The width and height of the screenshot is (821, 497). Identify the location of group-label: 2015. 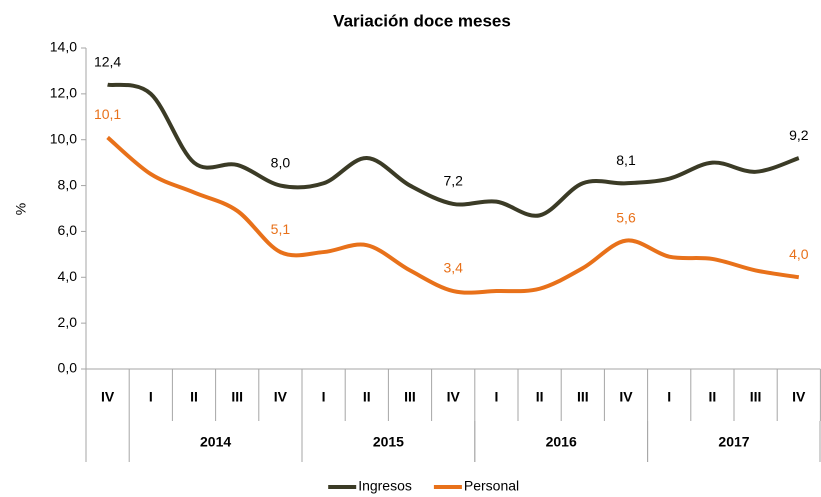
(388, 442).